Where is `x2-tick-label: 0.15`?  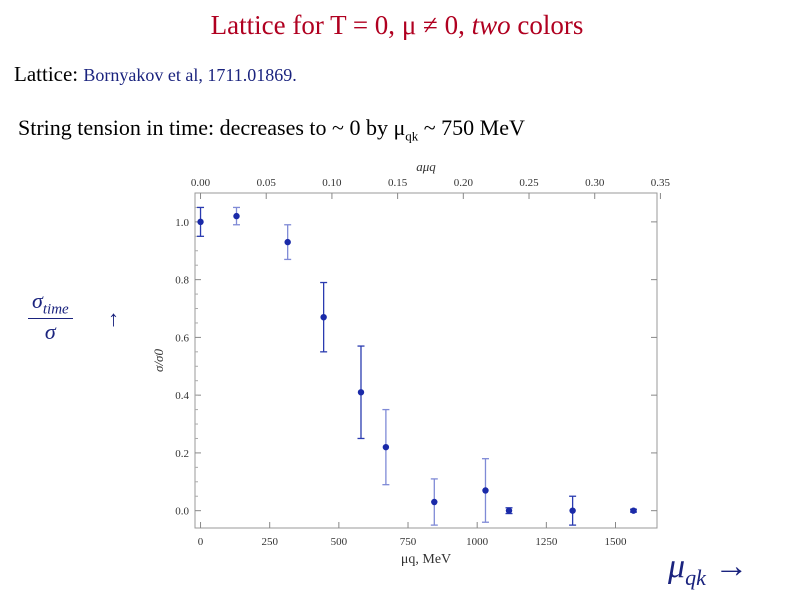 x2-tick-label: 0.15 is located at coordinates (398, 183).